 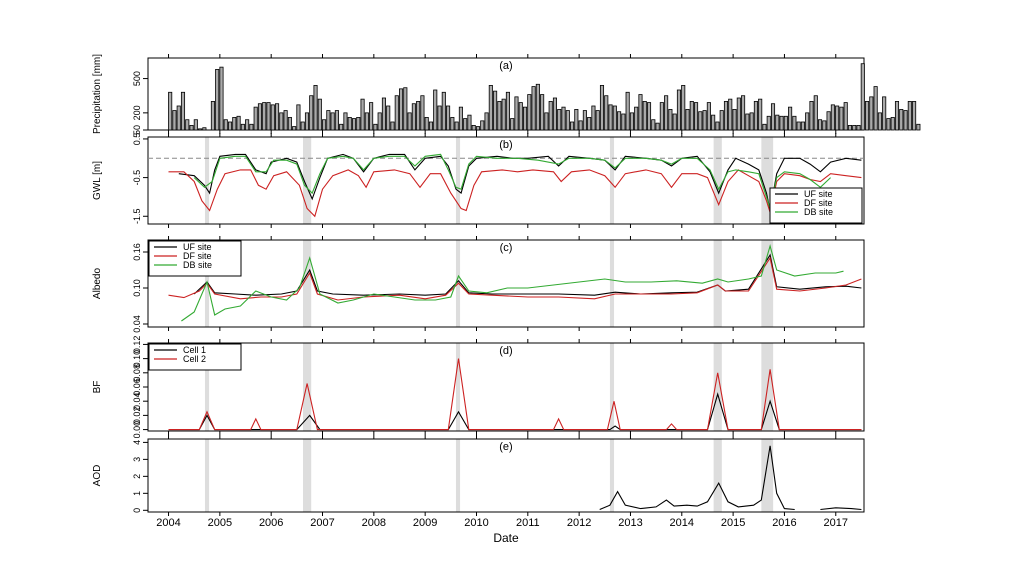 What do you see at coordinates (137, 476) in the screenshot?
I see `y-tick-label-e-2: 2` at bounding box center [137, 476].